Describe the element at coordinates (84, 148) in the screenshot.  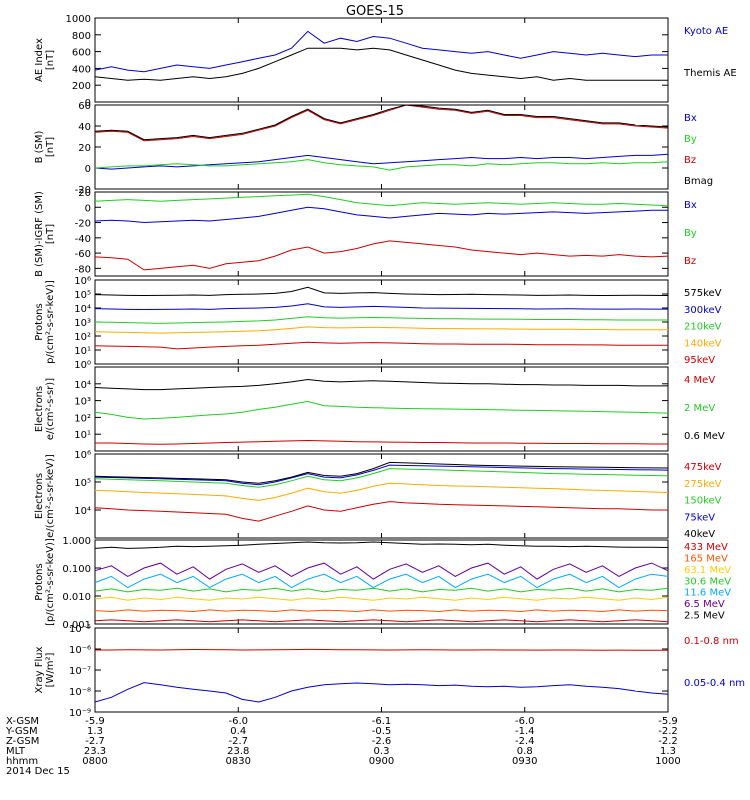
I see `y-tick-label: 20` at that location.